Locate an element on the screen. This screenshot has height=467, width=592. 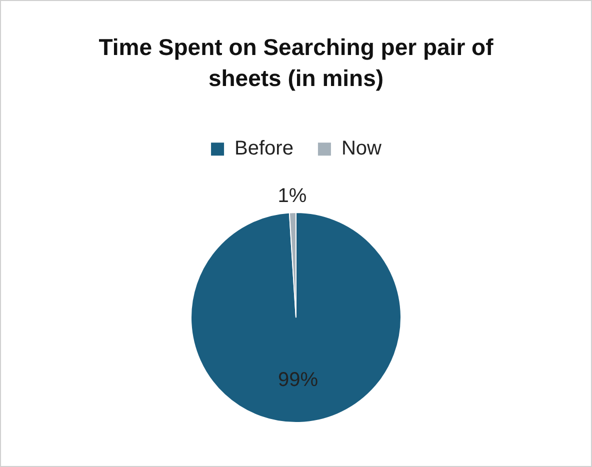
legend-label: Before is located at coordinates (264, 149).